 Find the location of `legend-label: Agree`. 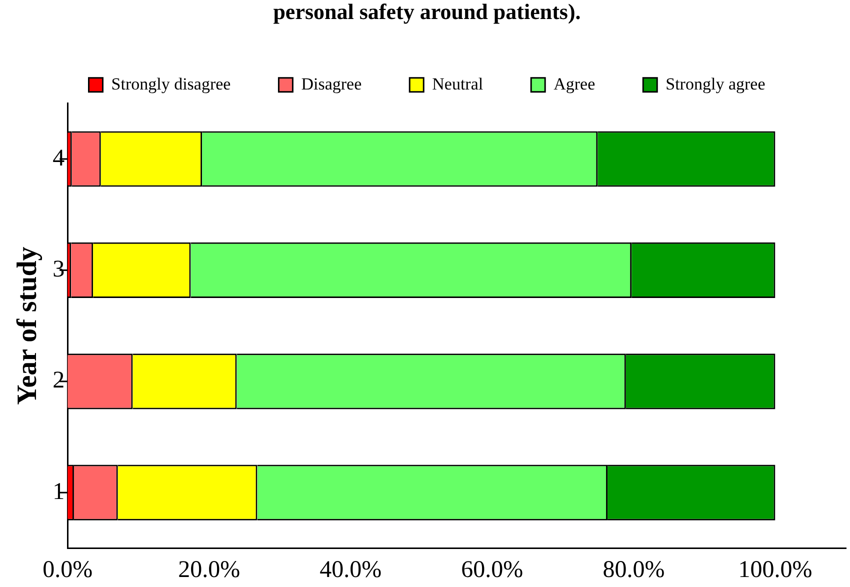

legend-label: Agree is located at coordinates (575, 84).